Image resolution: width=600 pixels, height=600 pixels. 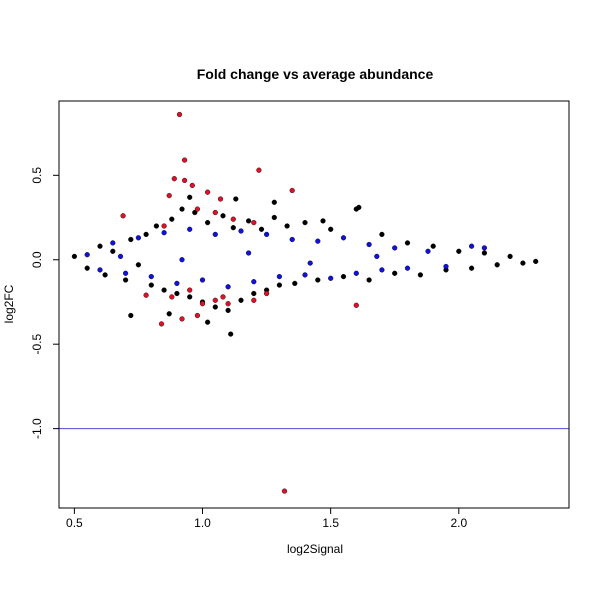 What do you see at coordinates (37, 259) in the screenshot?
I see `y-tick-label: 0.0` at bounding box center [37, 259].